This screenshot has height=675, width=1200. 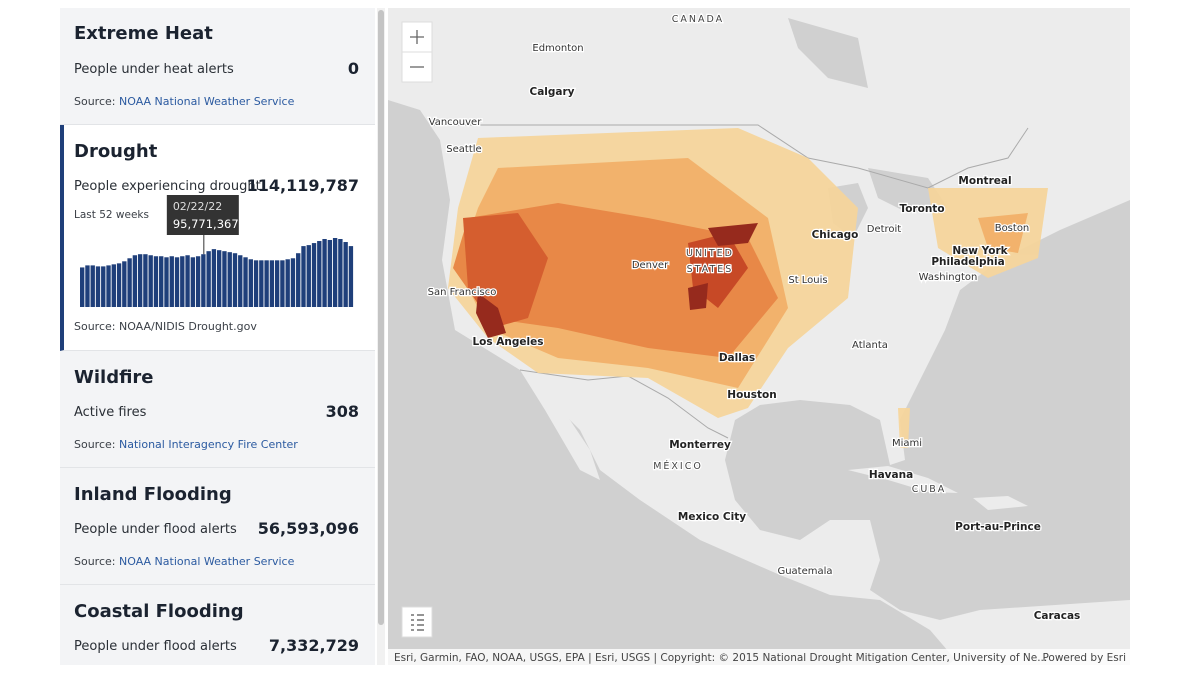 I want to click on map-label: Vancouver, so click(x=456, y=122).